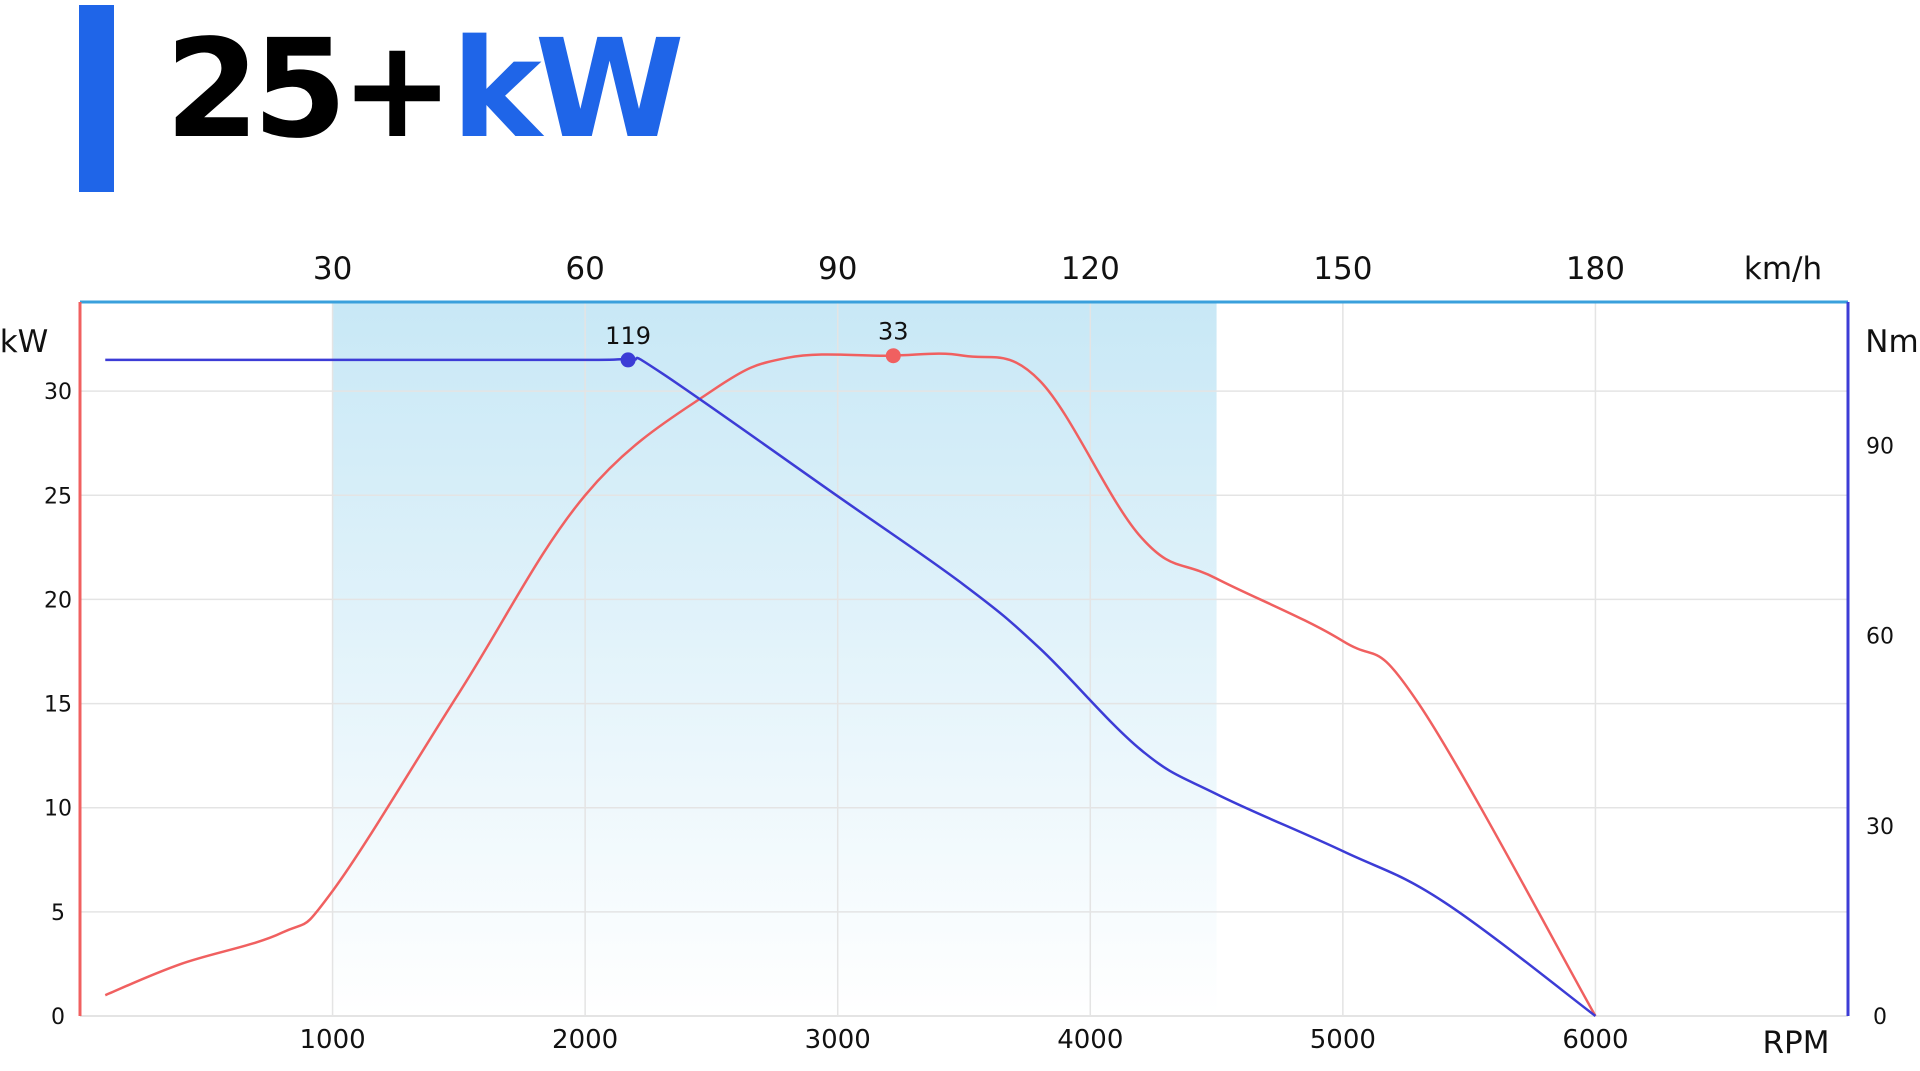 The image size is (1920, 1071). What do you see at coordinates (58, 913) in the screenshot?
I see `y-left-tick-label: 5` at bounding box center [58, 913].